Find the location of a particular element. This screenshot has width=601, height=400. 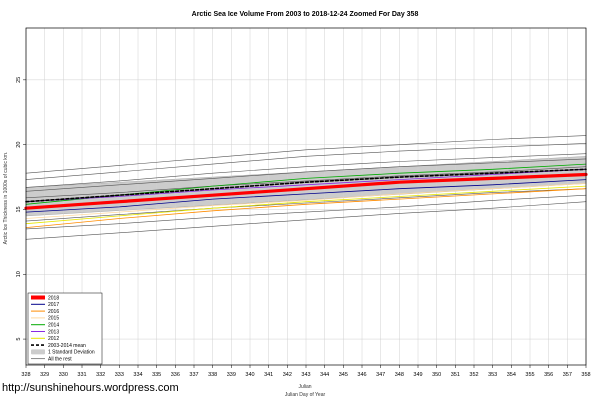

x-tick-label: 358 is located at coordinates (585, 375).